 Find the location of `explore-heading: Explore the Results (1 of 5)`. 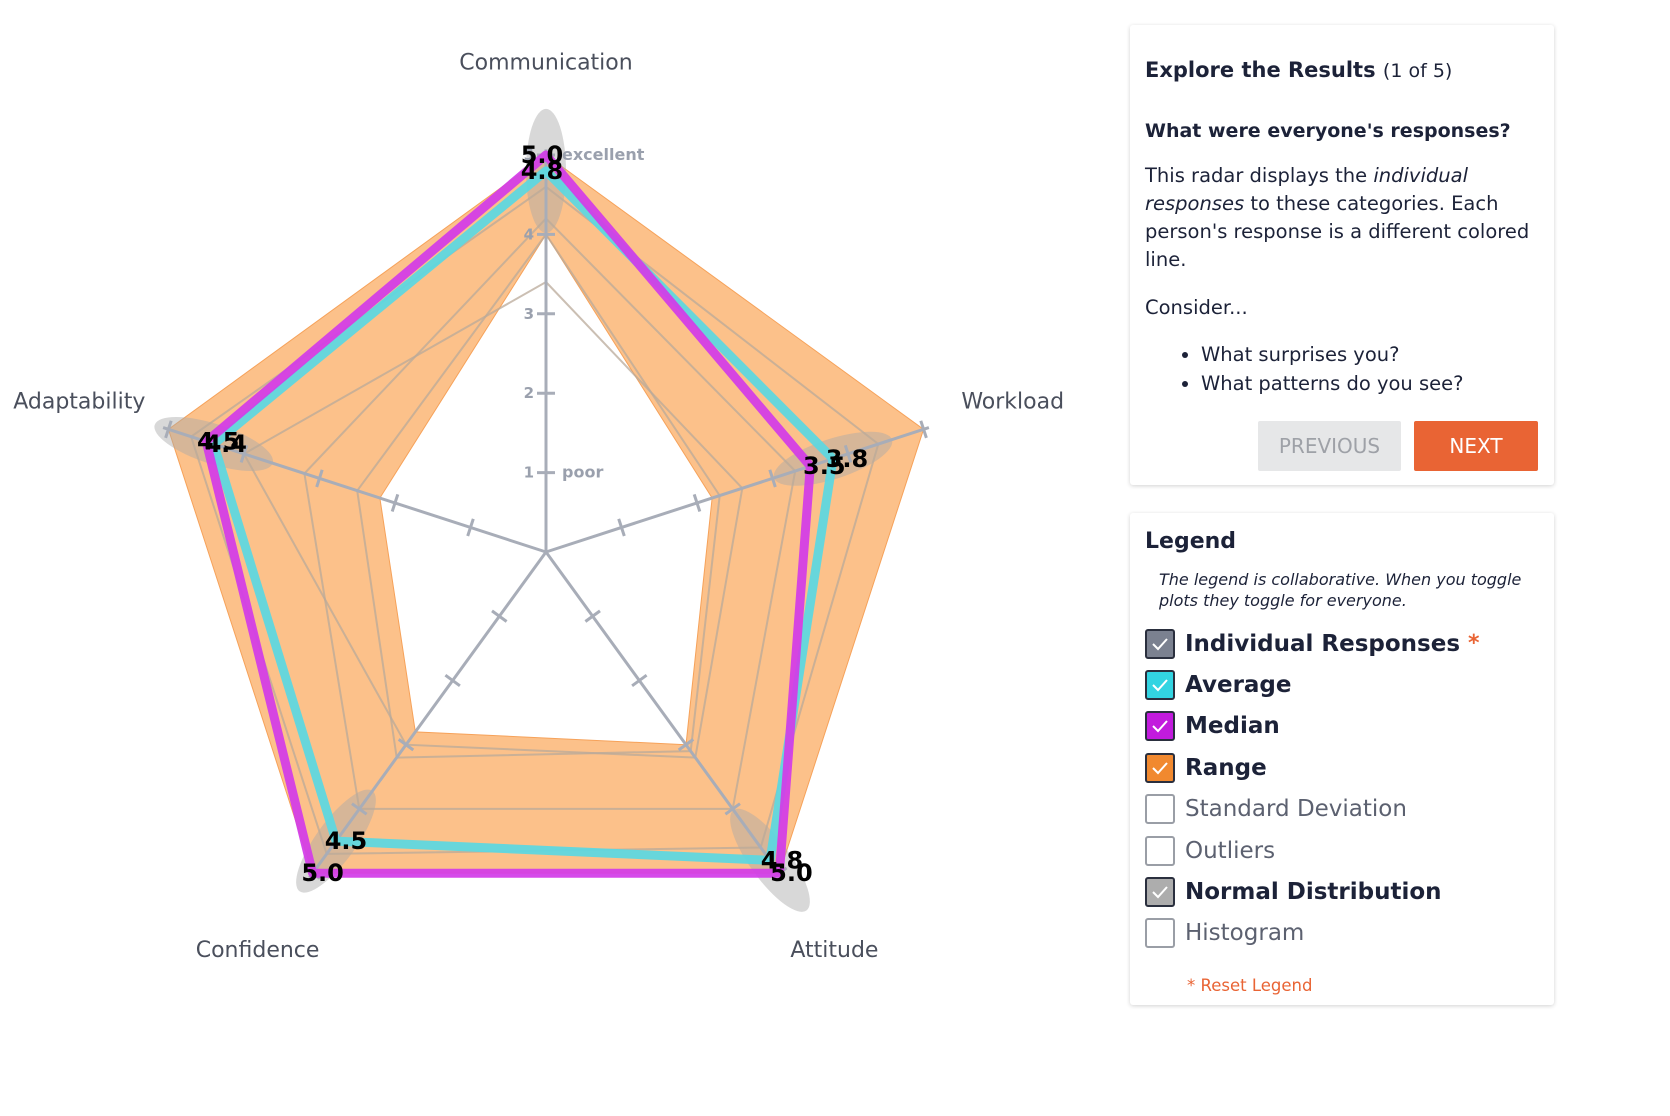

explore-heading: Explore the Results (1 of 5) is located at coordinates (1341, 70).